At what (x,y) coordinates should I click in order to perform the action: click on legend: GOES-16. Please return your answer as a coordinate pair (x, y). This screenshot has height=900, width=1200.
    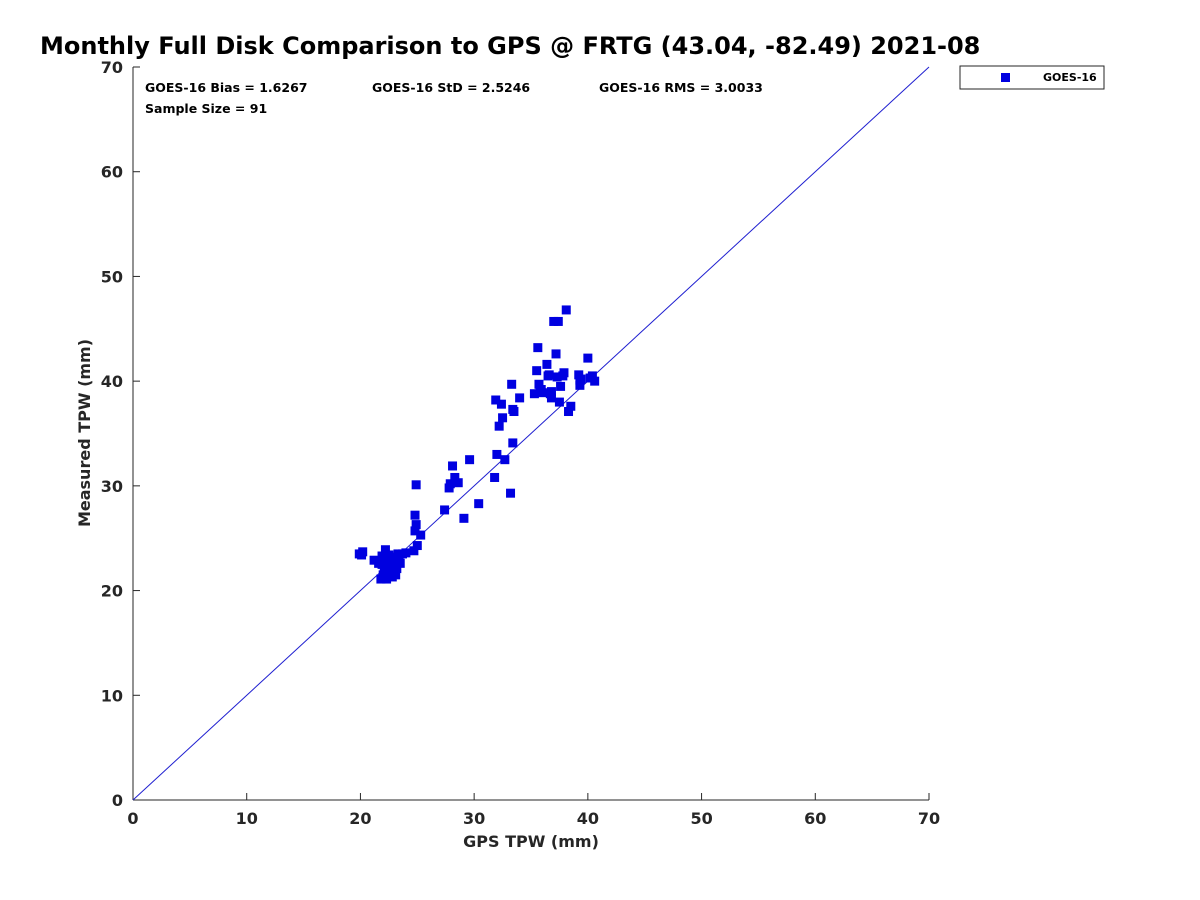
    Looking at the image, I should click on (1032, 77).